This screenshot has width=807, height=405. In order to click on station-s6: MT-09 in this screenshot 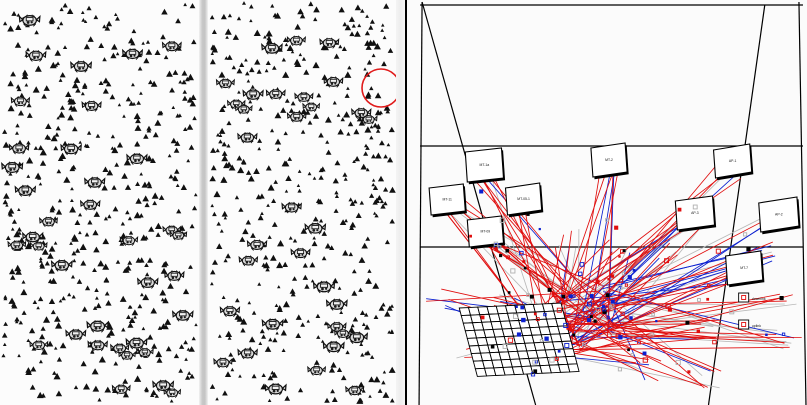, I will do `click(486, 232)`.